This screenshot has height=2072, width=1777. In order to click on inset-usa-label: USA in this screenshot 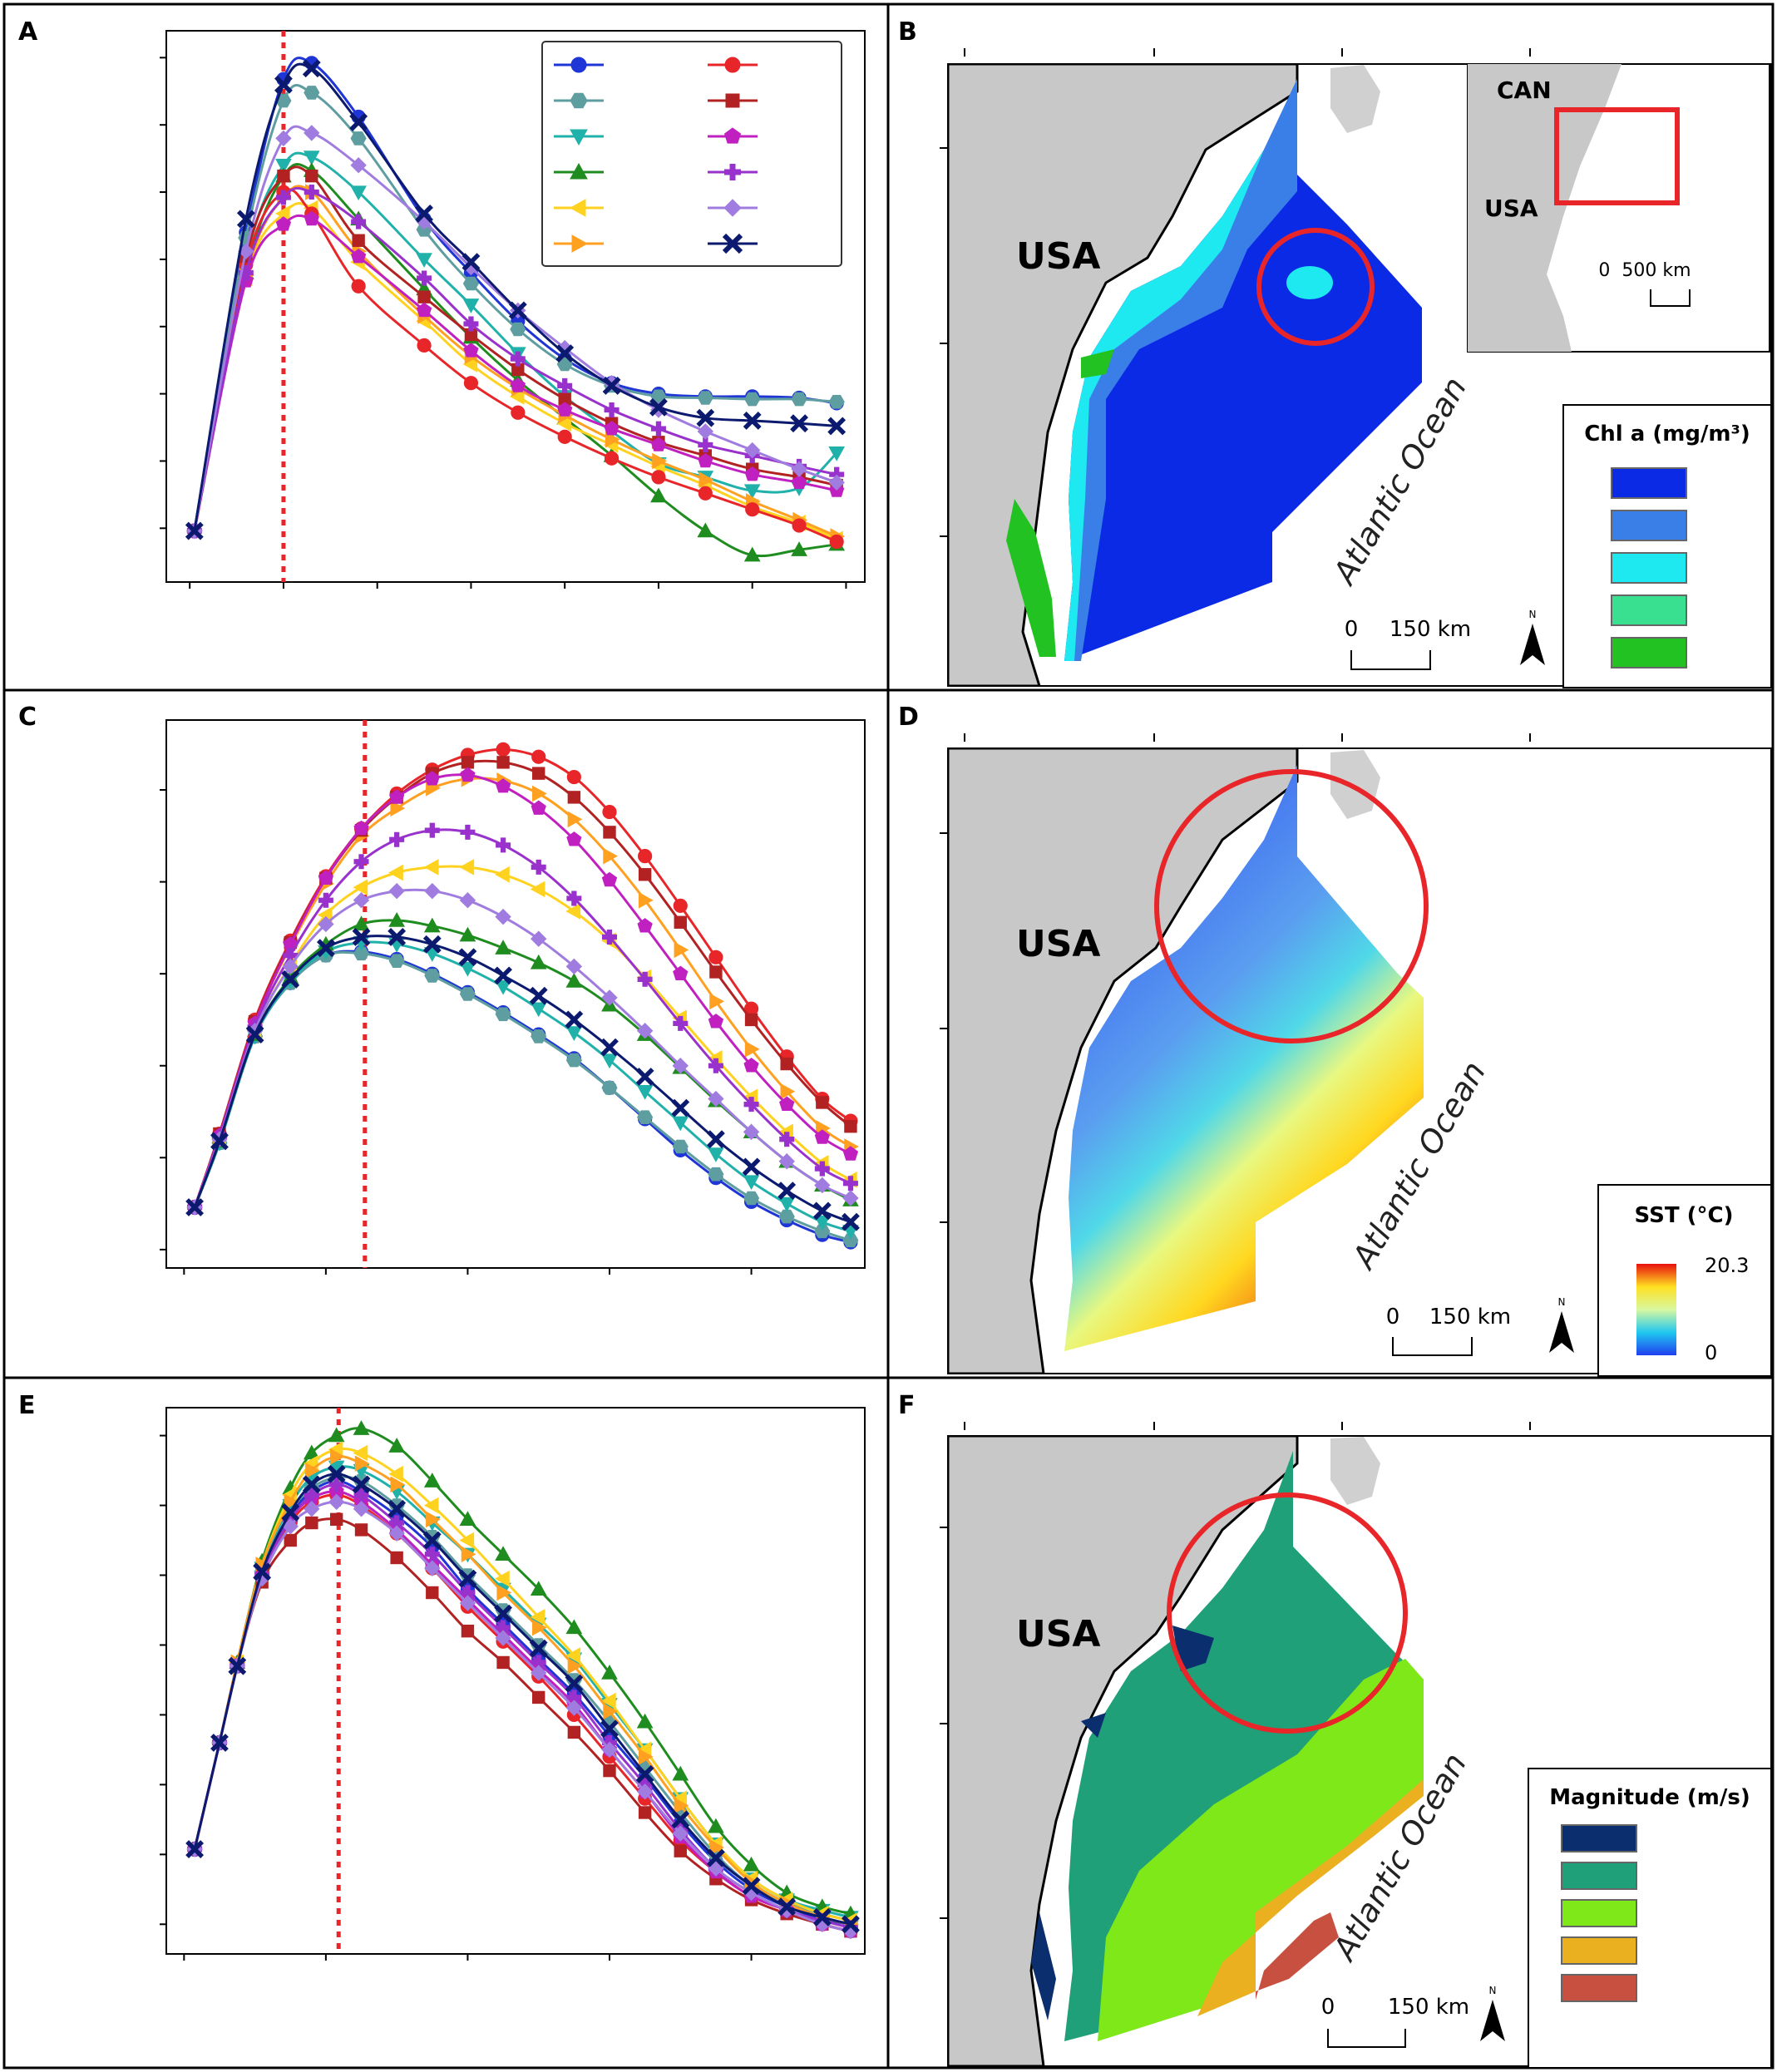, I will do `click(1511, 208)`.